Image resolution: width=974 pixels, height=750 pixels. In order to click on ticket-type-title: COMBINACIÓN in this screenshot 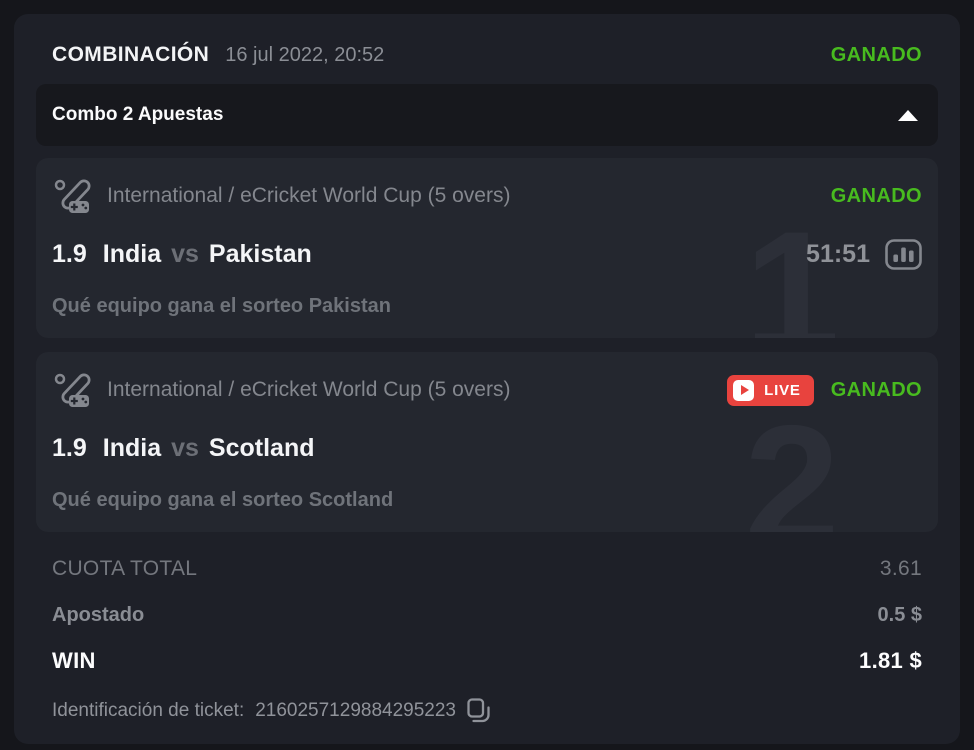, I will do `click(131, 54)`.